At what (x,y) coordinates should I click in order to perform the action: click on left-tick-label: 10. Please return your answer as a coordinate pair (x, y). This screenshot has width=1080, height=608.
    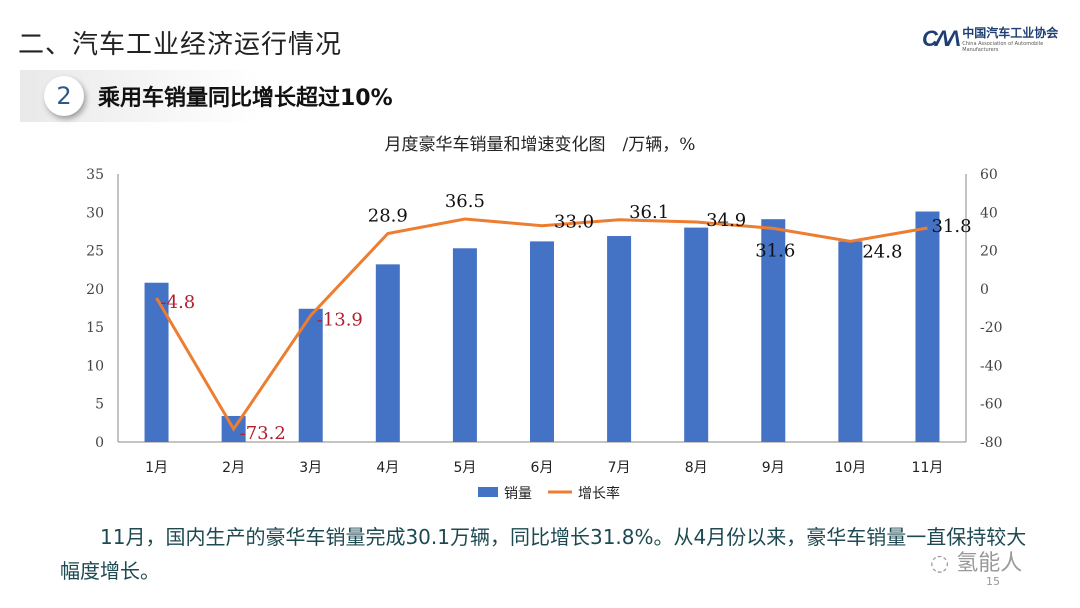
    Looking at the image, I should click on (95, 366).